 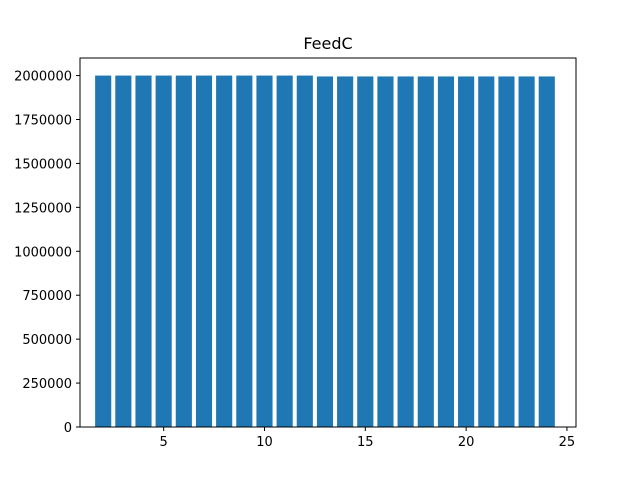 I want to click on x-tick-label: 10, so click(x=264, y=442).